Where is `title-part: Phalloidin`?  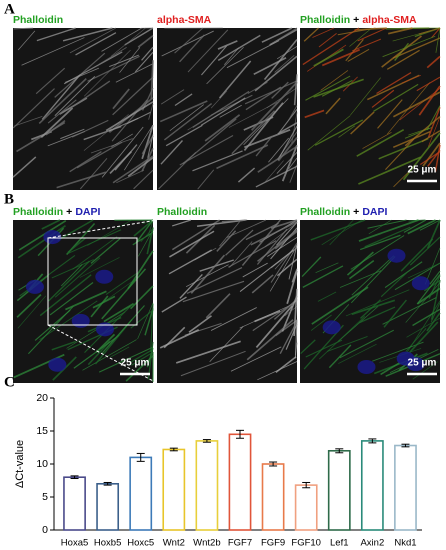 title-part: Phalloidin is located at coordinates (182, 212).